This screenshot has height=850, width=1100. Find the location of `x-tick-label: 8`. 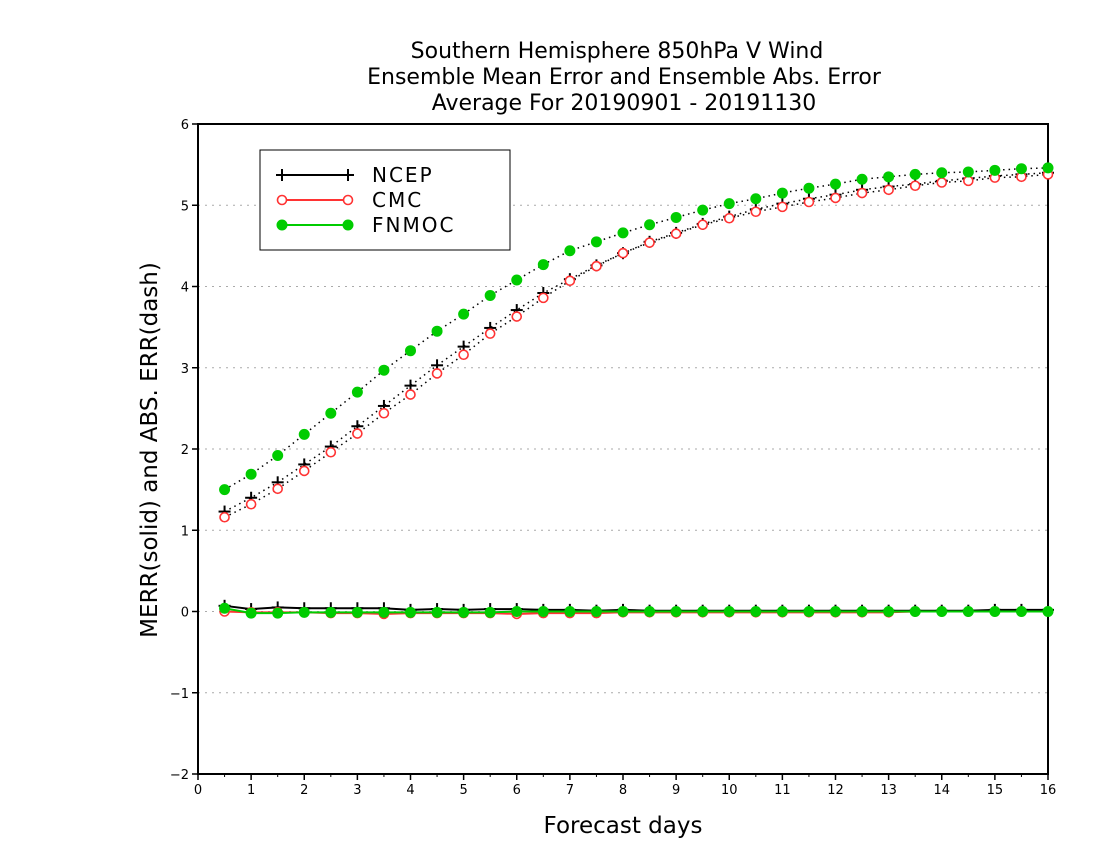

x-tick-label: 8 is located at coordinates (623, 790).